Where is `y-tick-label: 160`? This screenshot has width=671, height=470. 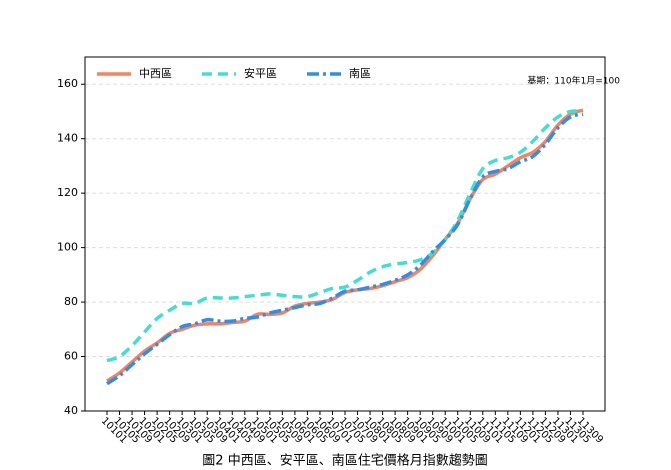
y-tick-label: 160 is located at coordinates (67, 83).